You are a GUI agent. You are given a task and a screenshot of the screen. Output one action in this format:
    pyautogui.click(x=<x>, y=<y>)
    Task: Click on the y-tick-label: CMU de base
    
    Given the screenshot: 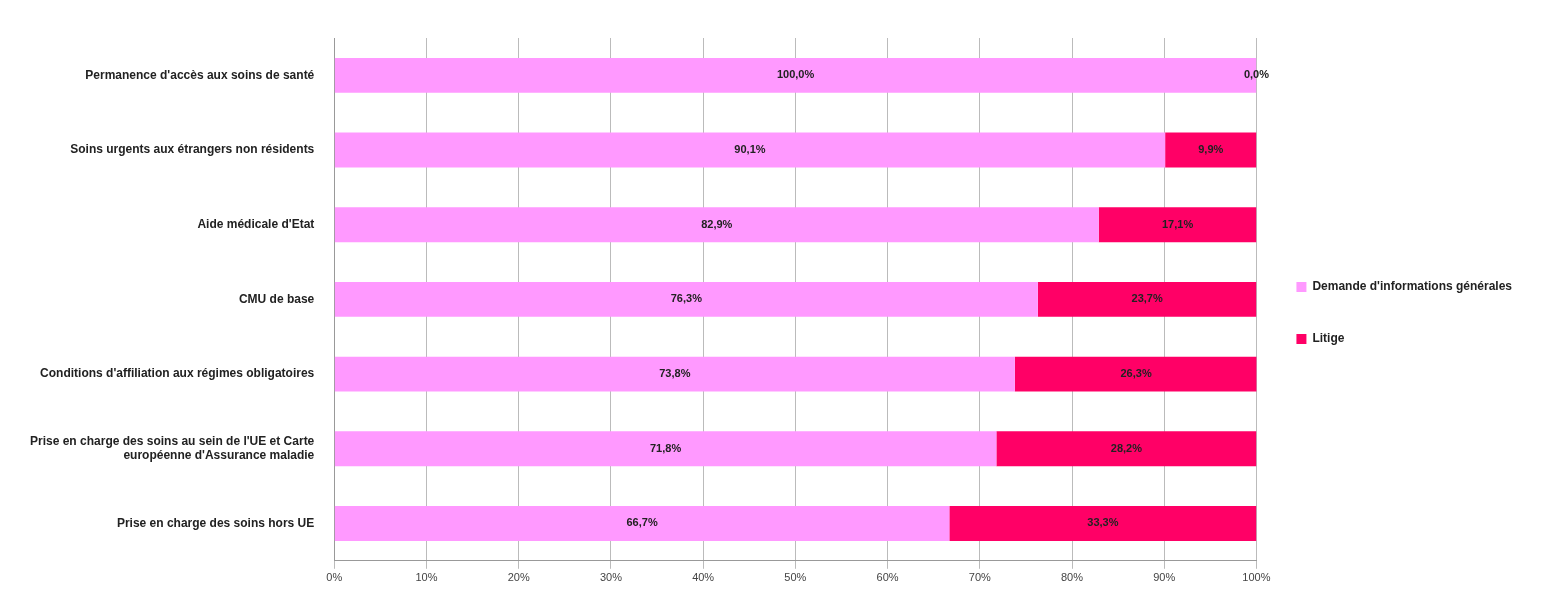 What is the action you would take?
    pyautogui.click(x=276, y=298)
    